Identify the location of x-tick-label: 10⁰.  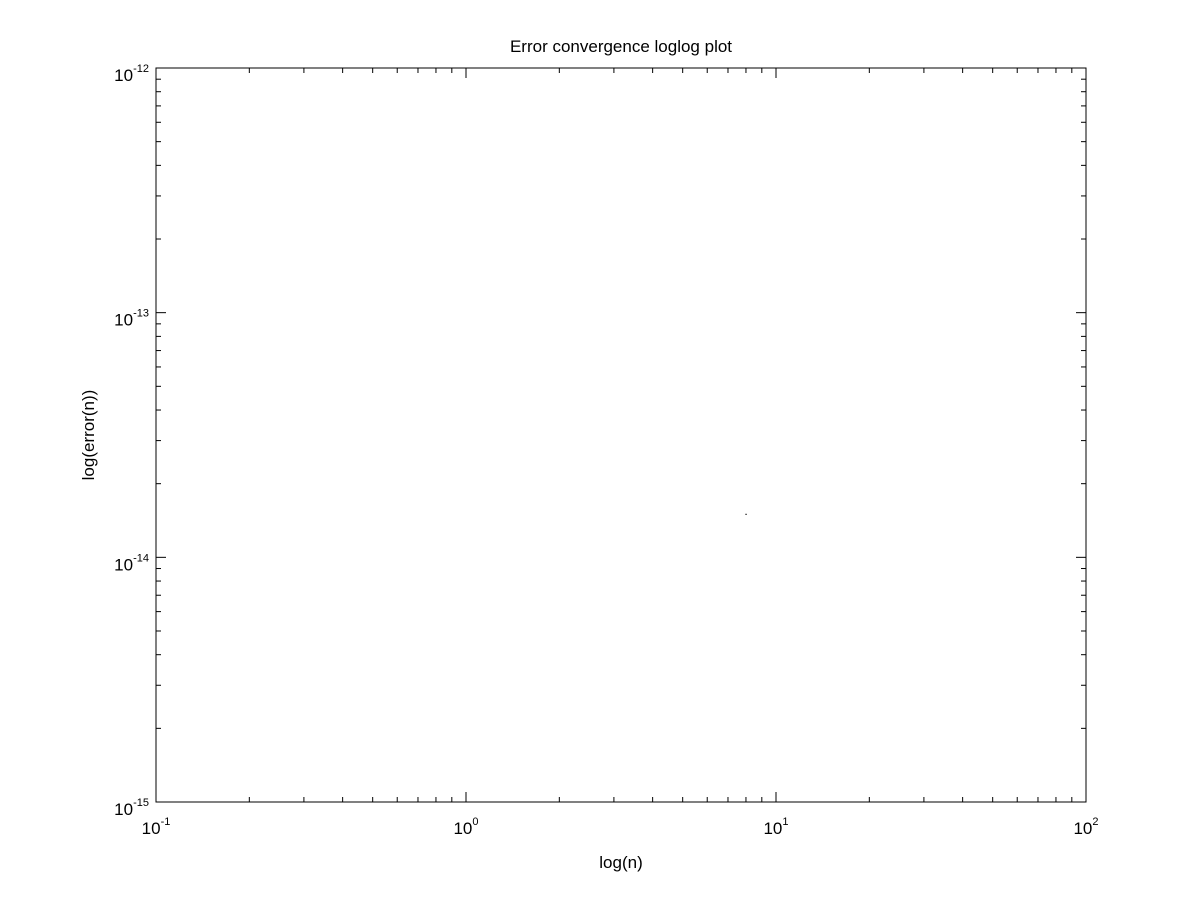
(465, 827).